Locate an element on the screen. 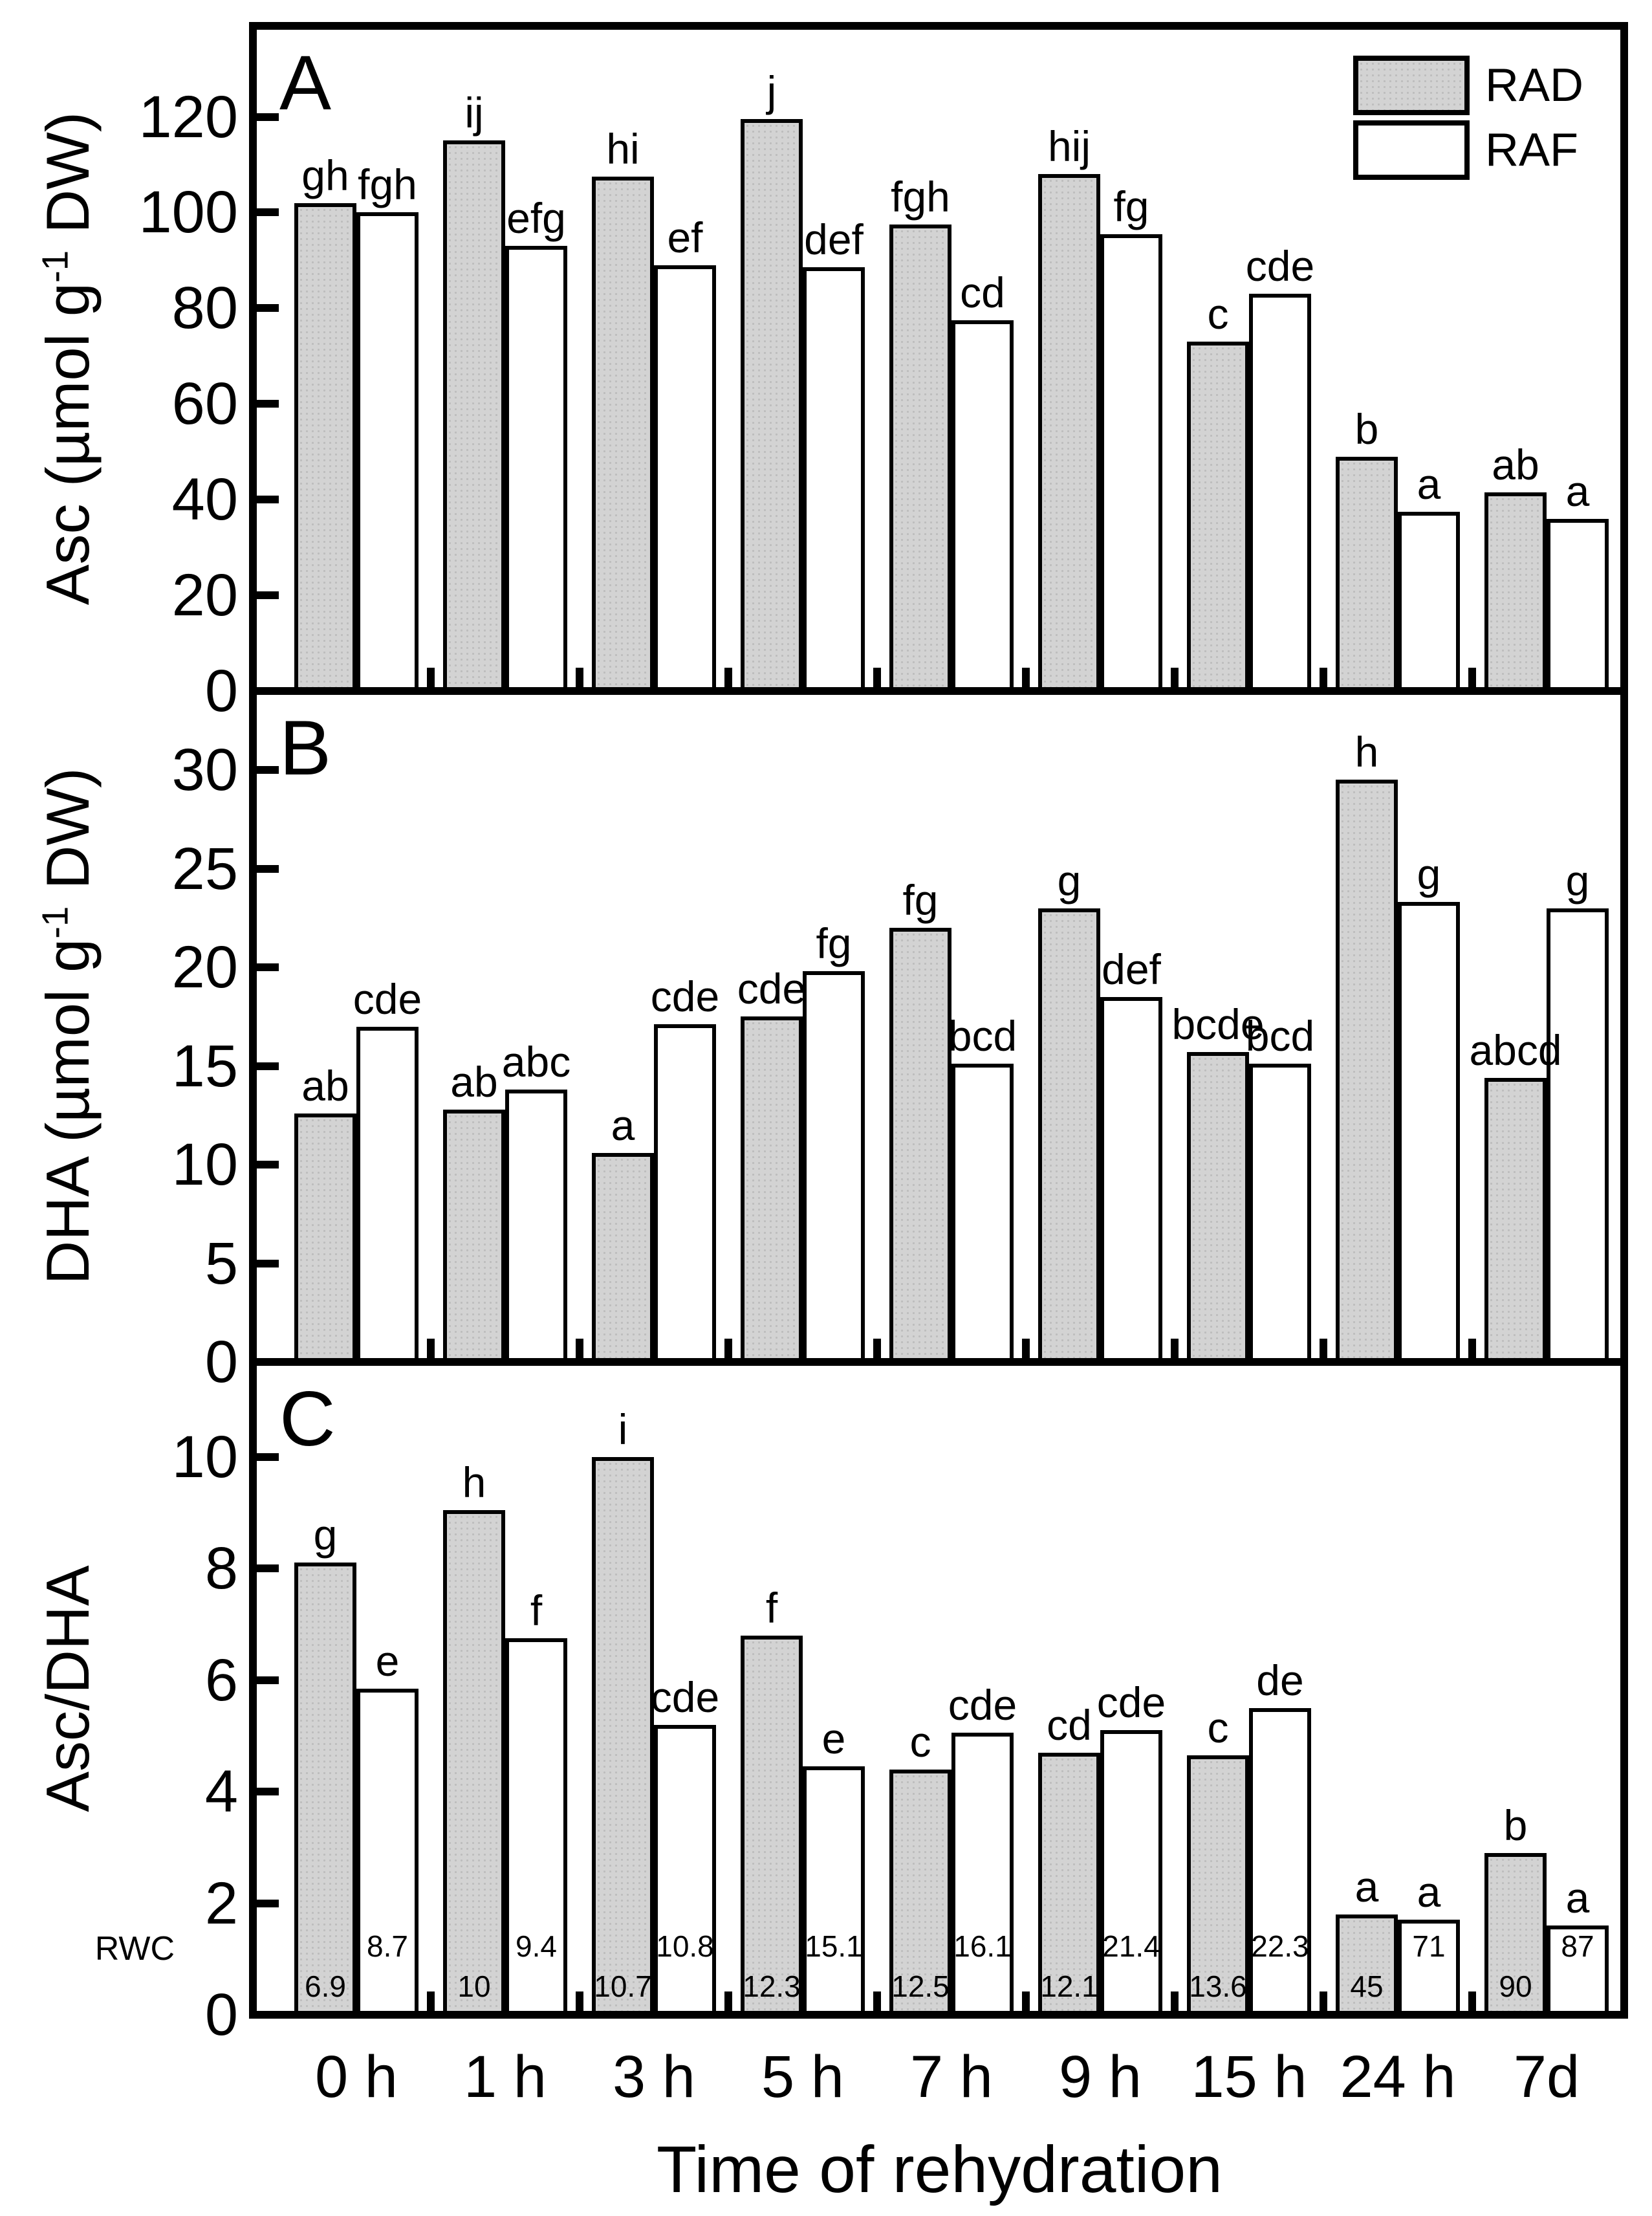 This screenshot has width=1652, height=2216. rwc-value-rad-9h: 12.1 is located at coordinates (1069, 1986).